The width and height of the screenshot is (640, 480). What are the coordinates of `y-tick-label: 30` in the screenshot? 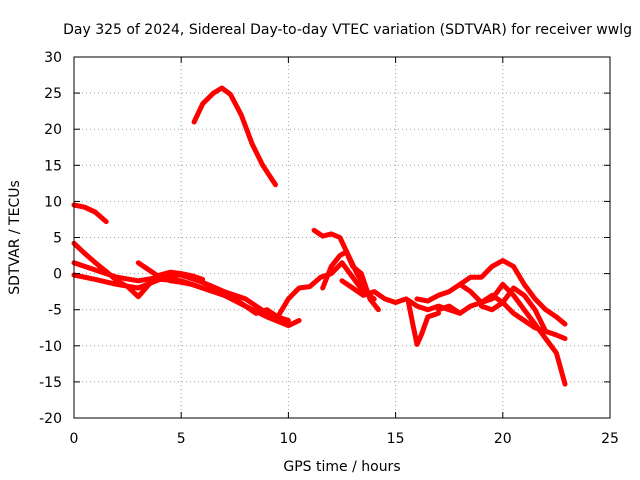 It's located at (53, 58).